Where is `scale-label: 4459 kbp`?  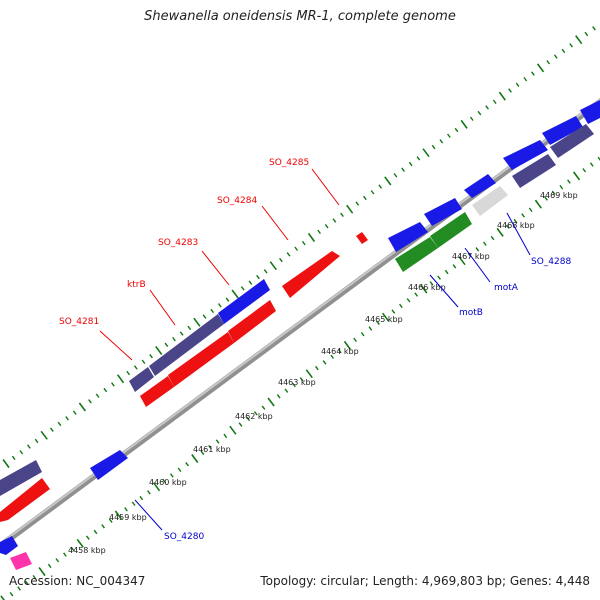 scale-label: 4459 kbp is located at coordinates (128, 517).